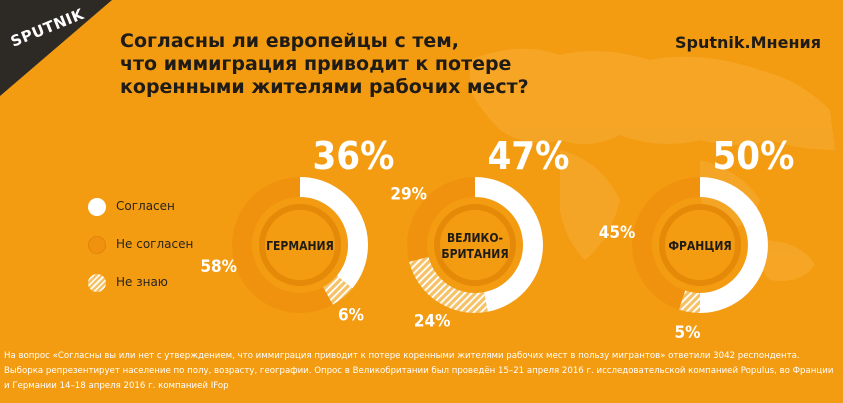  I want to click on country-label-france: ФРАНЦИЯ, so click(699, 246).